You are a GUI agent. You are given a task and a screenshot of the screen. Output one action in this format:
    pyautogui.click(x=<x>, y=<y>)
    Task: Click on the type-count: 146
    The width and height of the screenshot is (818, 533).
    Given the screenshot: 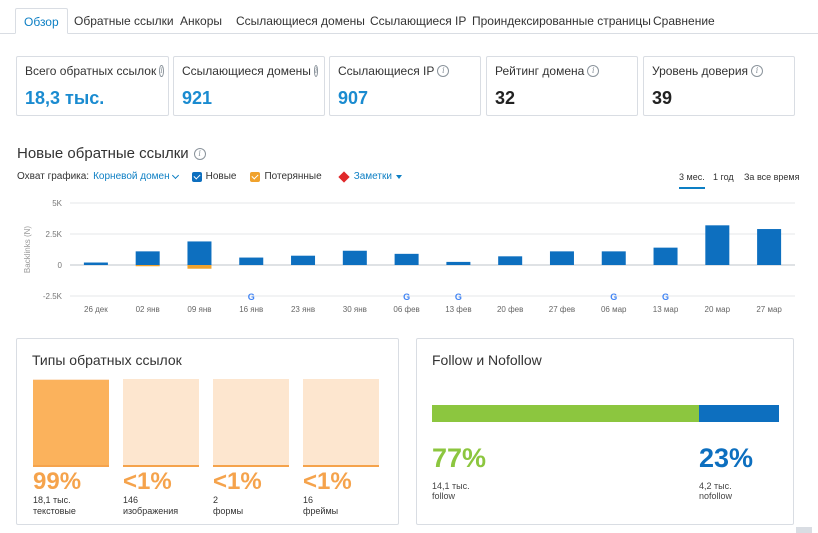 What is the action you would take?
    pyautogui.click(x=131, y=500)
    